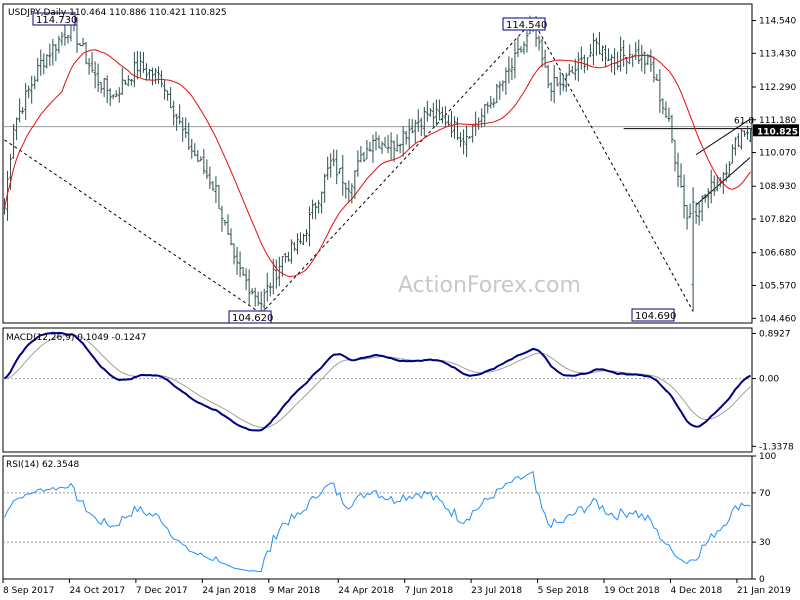 This screenshot has width=800, height=600. I want to click on rsi-tick-label: 30, so click(765, 543).